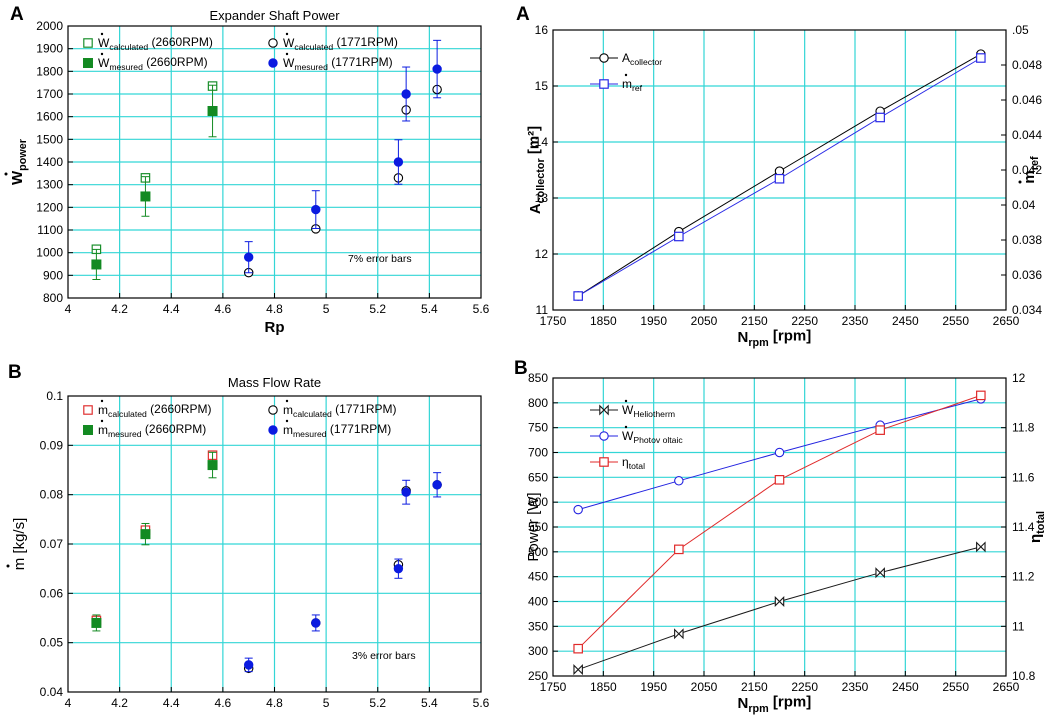  Describe the element at coordinates (538, 626) in the screenshot. I see `y-tick-label: 350` at that location.